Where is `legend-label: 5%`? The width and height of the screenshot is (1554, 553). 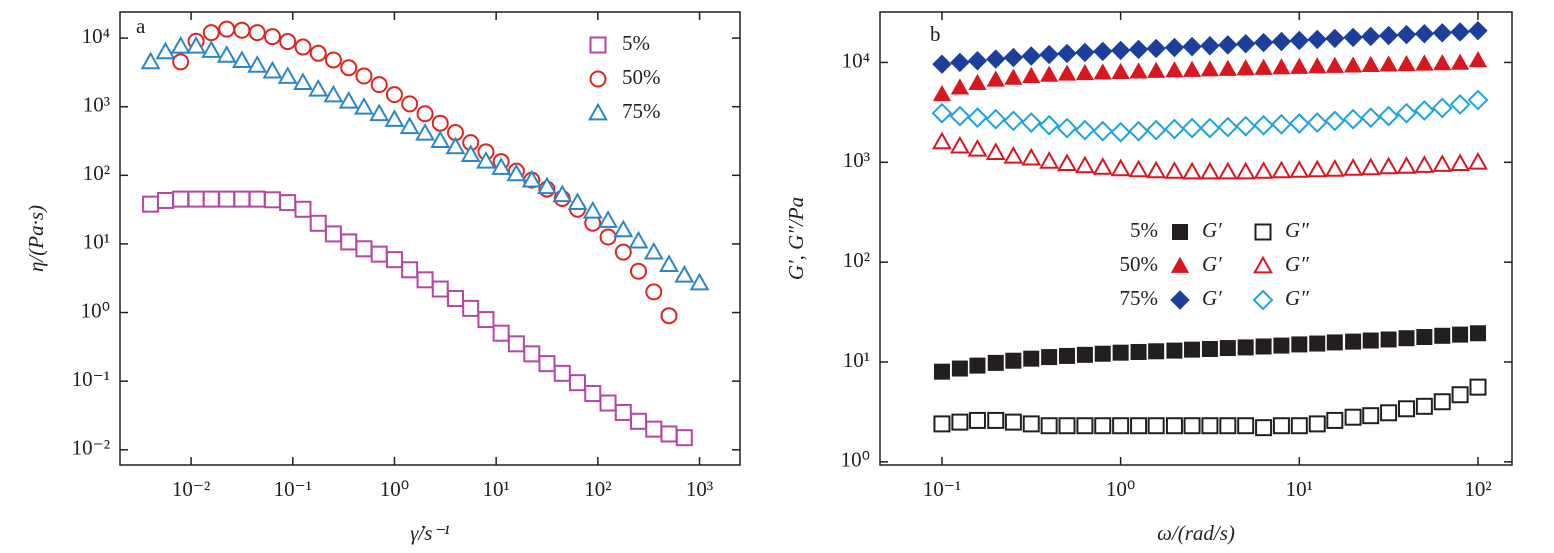 legend-label: 5% is located at coordinates (636, 43).